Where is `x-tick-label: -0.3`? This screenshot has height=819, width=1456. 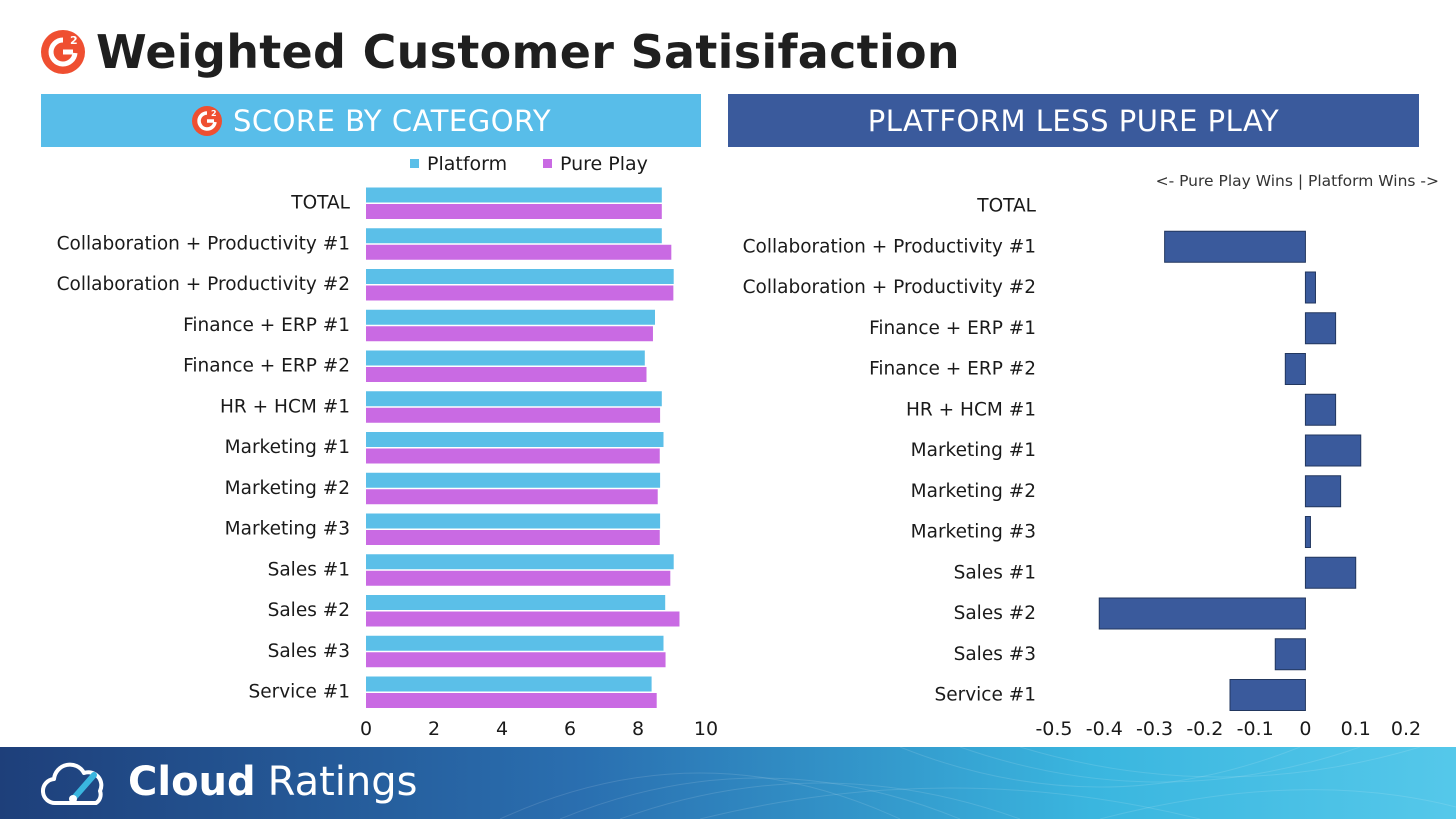 x-tick-label: -0.3 is located at coordinates (1154, 729).